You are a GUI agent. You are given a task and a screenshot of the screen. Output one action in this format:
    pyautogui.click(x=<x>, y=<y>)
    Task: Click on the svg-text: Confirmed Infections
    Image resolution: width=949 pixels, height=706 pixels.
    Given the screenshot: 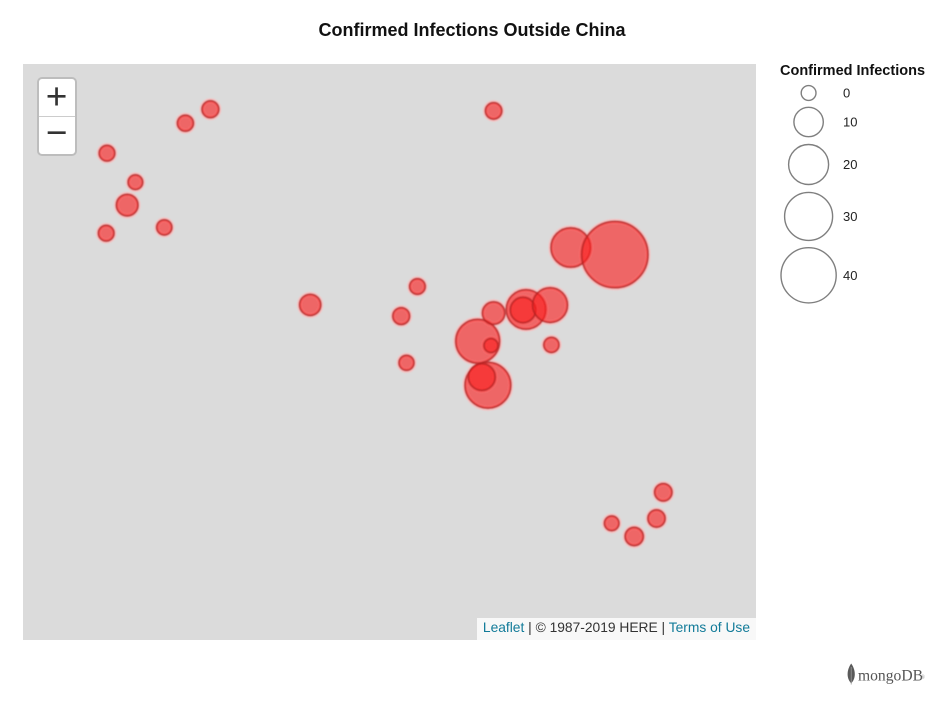 What is the action you would take?
    pyautogui.click(x=852, y=71)
    